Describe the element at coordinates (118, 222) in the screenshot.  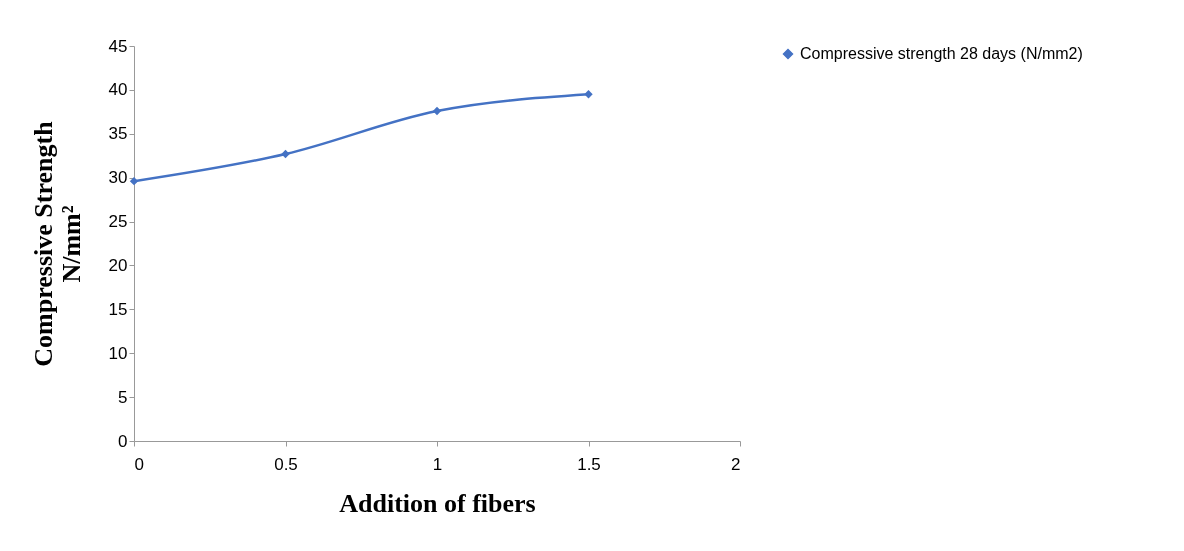
I see `y-tick-label: 25` at that location.